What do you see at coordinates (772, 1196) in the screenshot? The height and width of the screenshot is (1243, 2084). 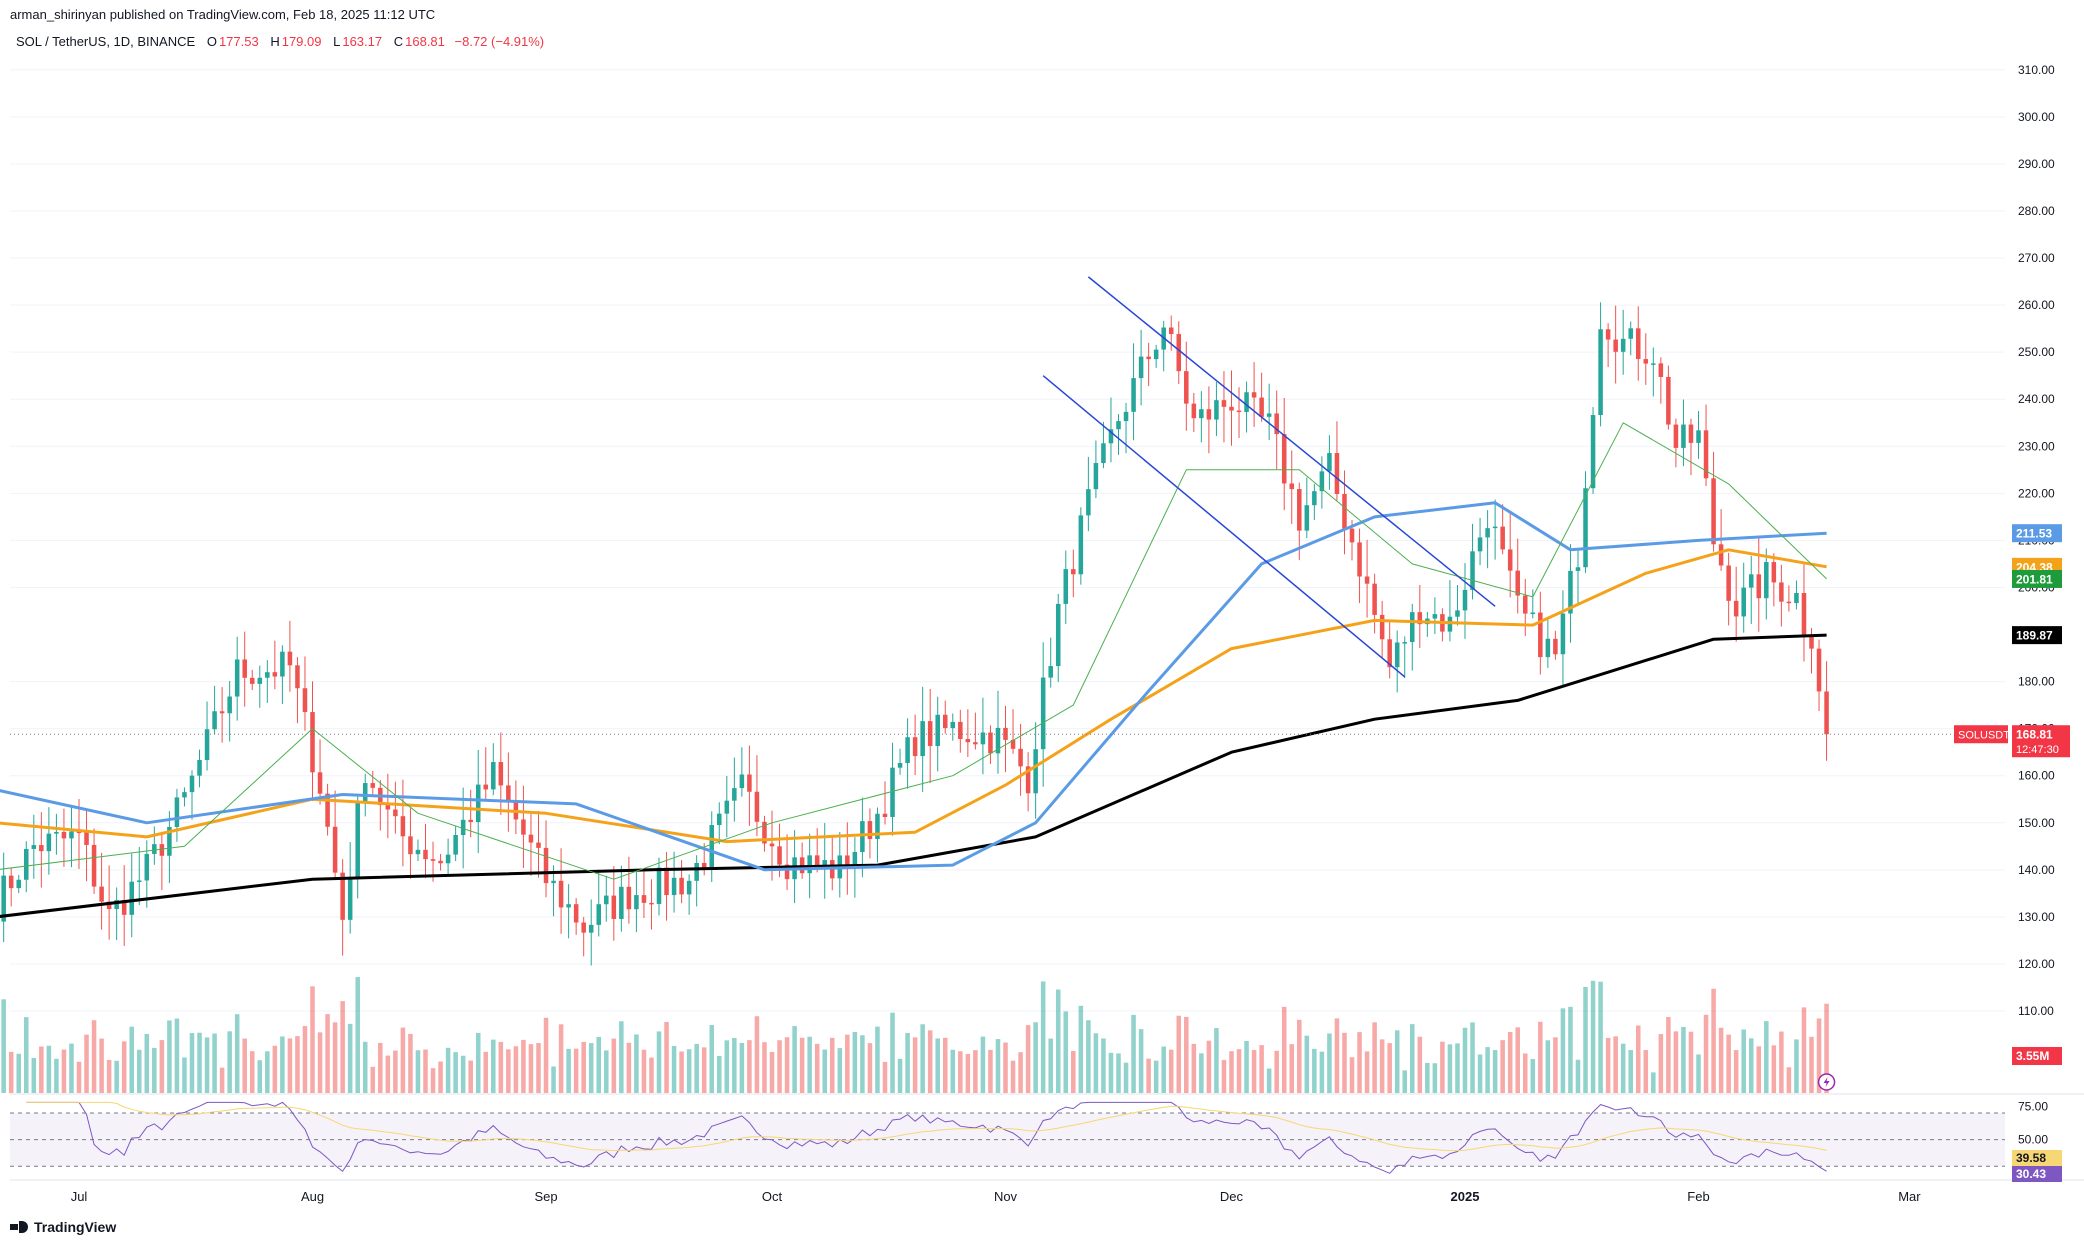 I see `time-axis-label: Oct` at bounding box center [772, 1196].